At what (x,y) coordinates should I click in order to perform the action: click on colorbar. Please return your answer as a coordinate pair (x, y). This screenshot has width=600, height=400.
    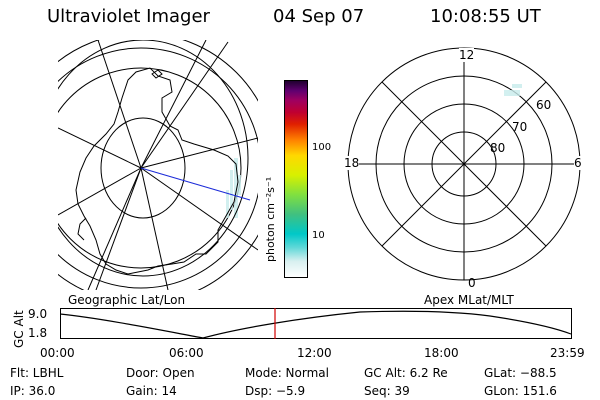
    Looking at the image, I should click on (296, 179).